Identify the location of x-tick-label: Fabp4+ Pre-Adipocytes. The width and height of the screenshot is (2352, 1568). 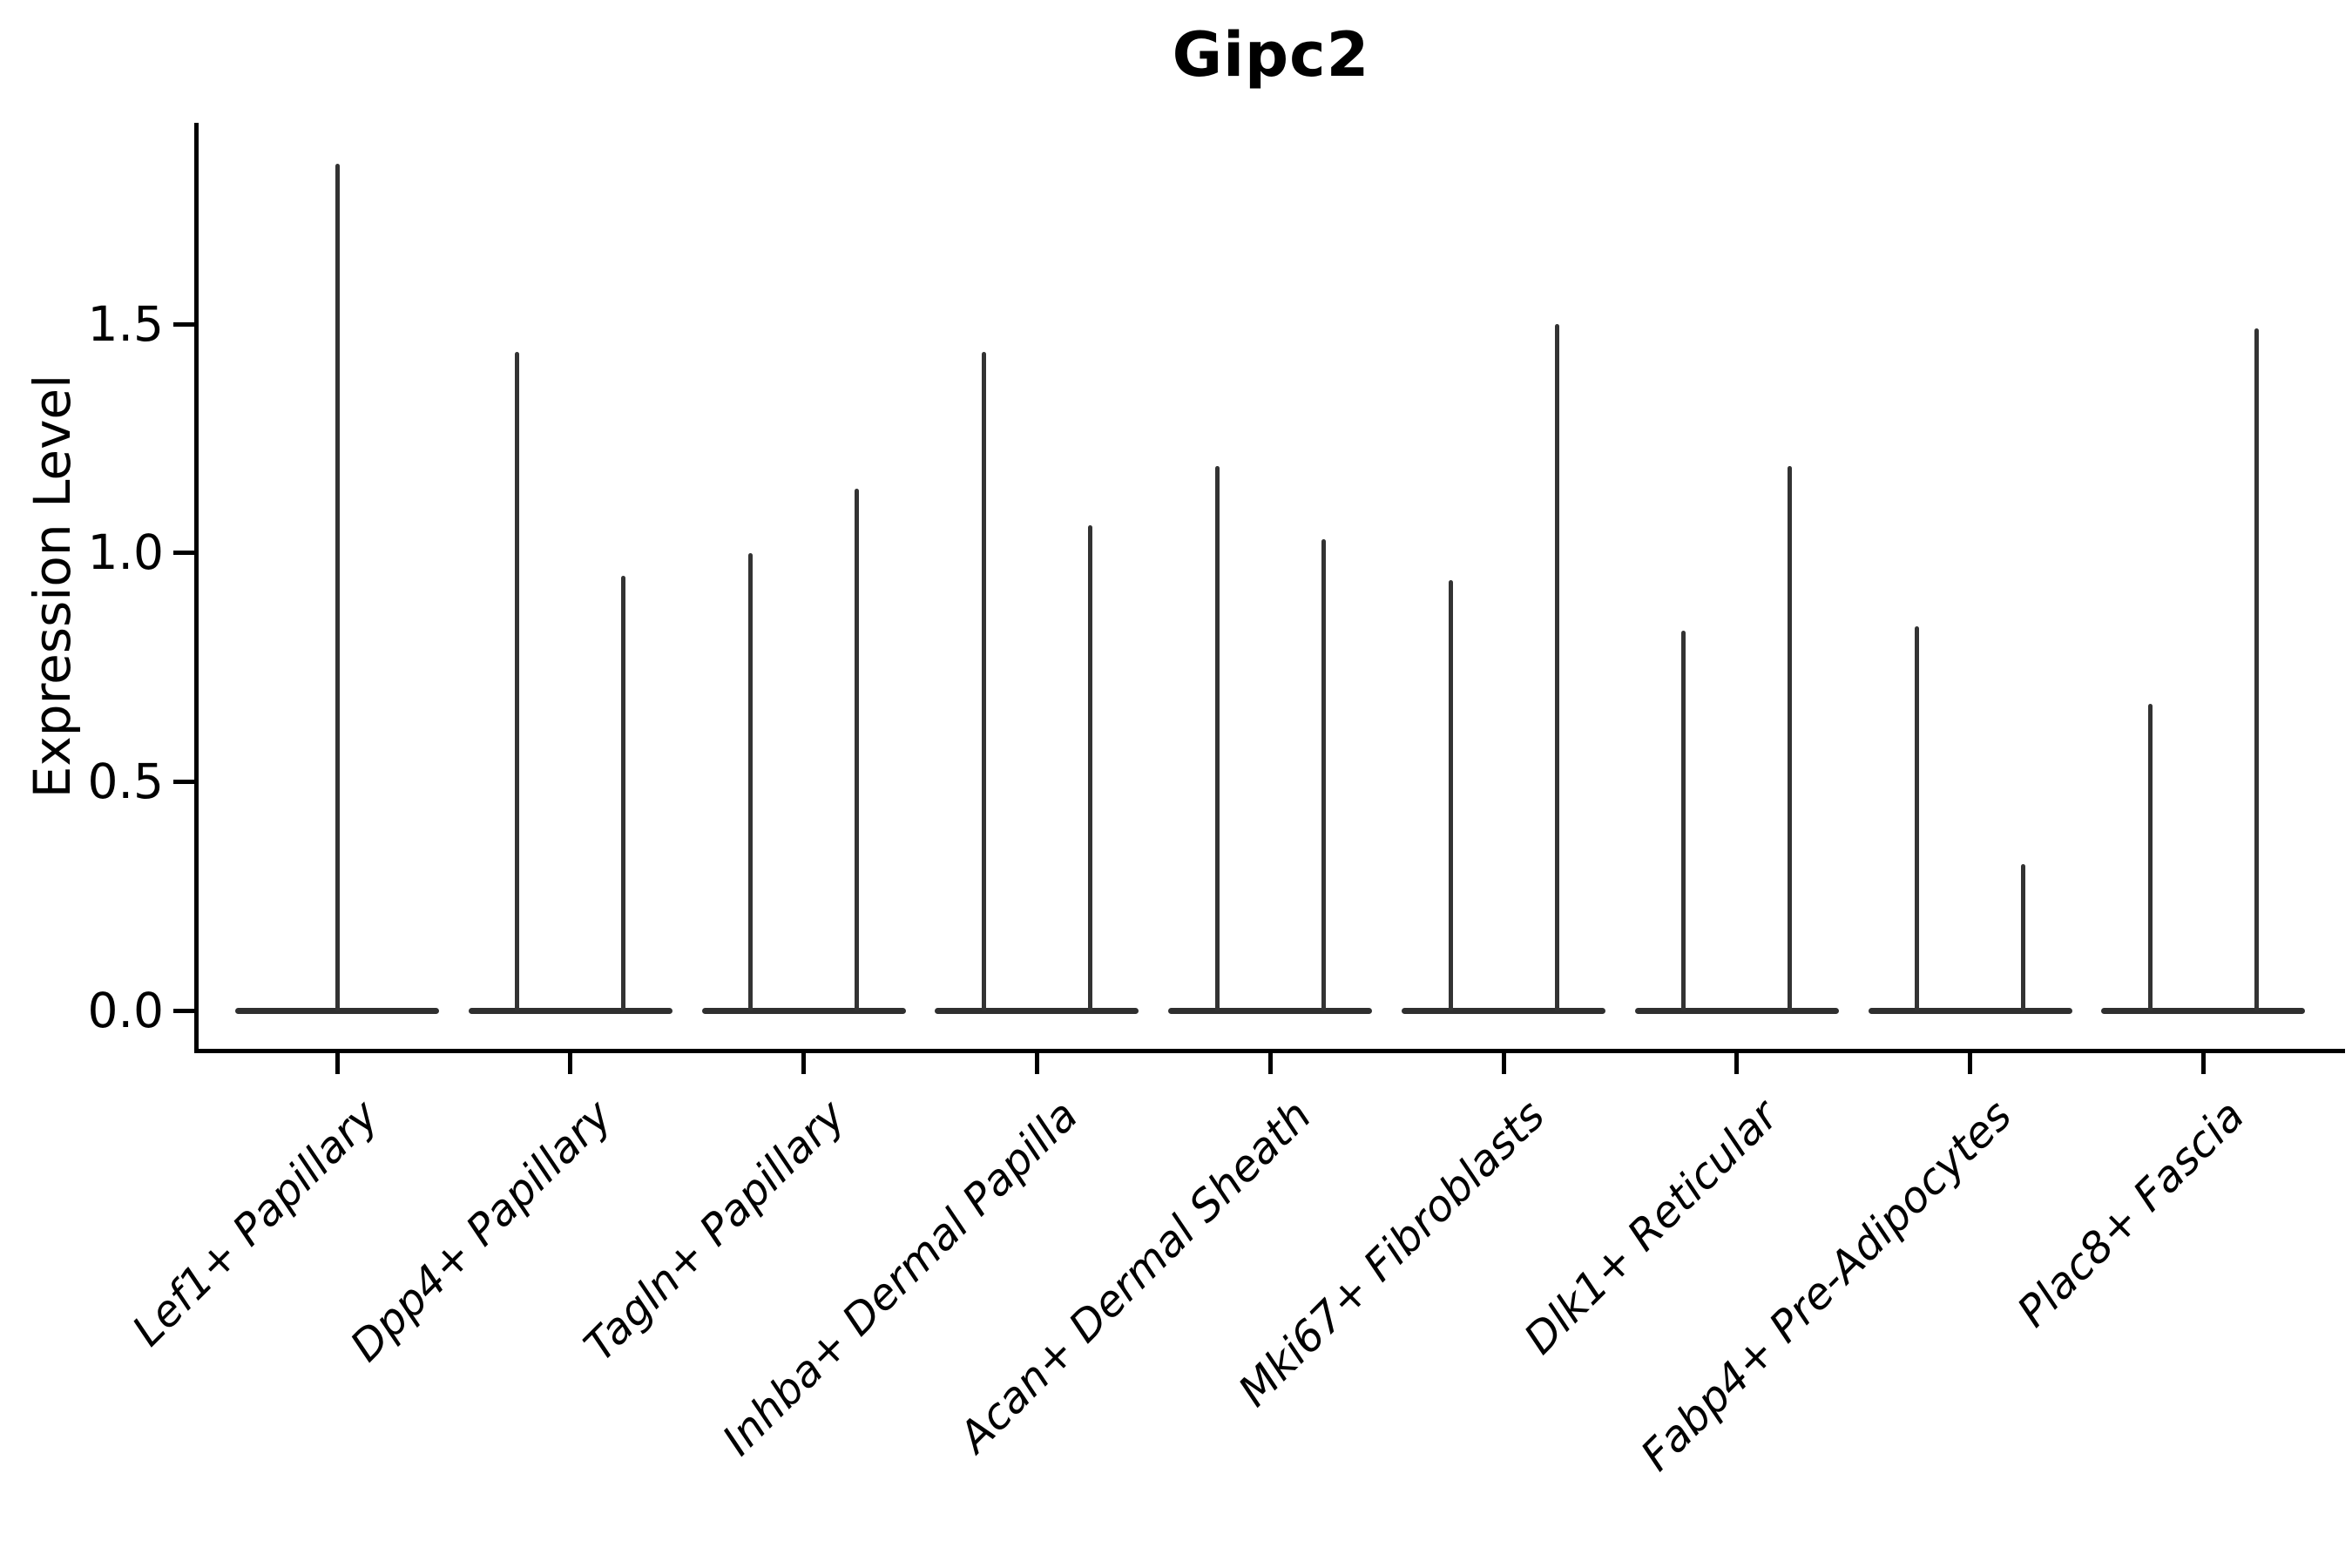
(1826, 1286).